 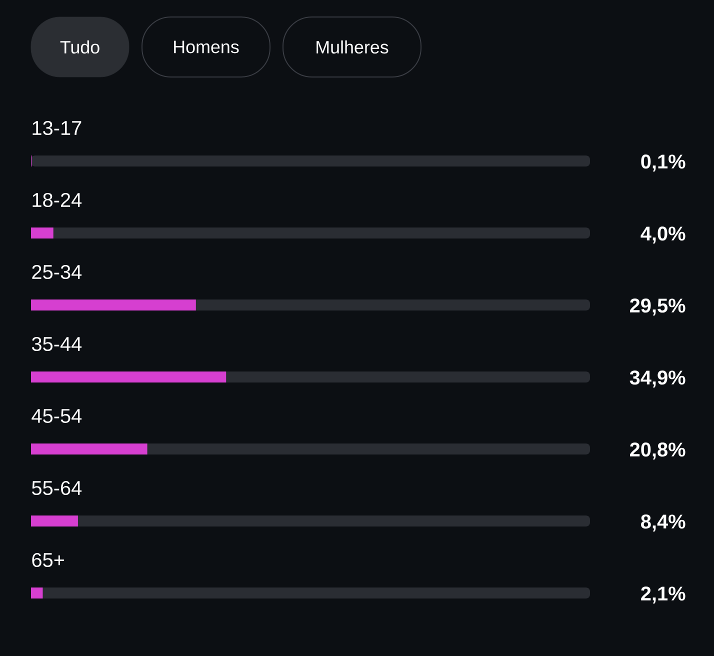 I want to click on y-tick-label: 35-44, so click(x=57, y=344).